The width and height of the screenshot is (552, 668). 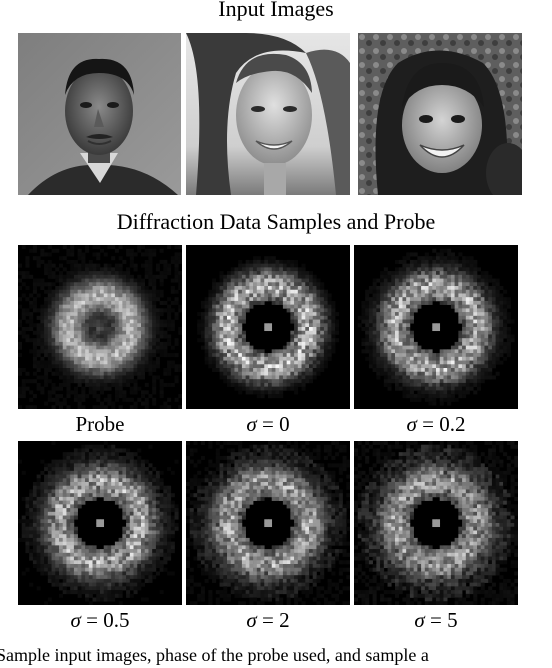 I want to click on input-image-woman, so click(x=268, y=114).